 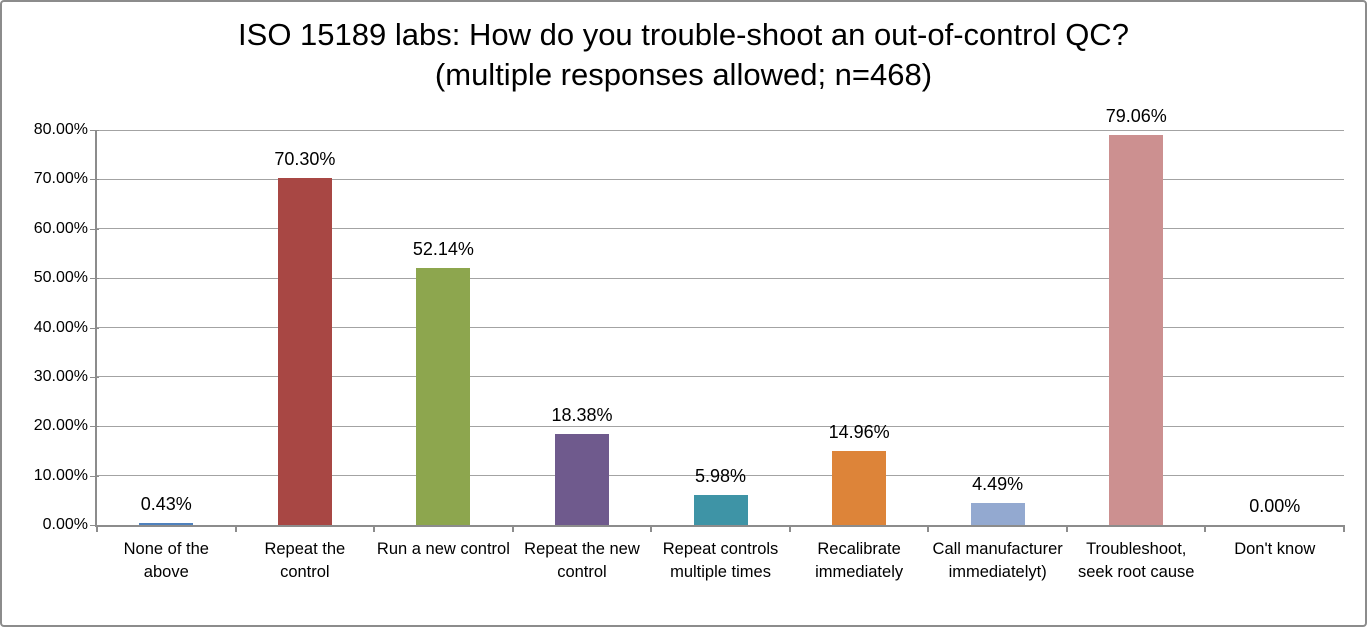 What do you see at coordinates (65, 524) in the screenshot?
I see `y-tick-label: 0.00%` at bounding box center [65, 524].